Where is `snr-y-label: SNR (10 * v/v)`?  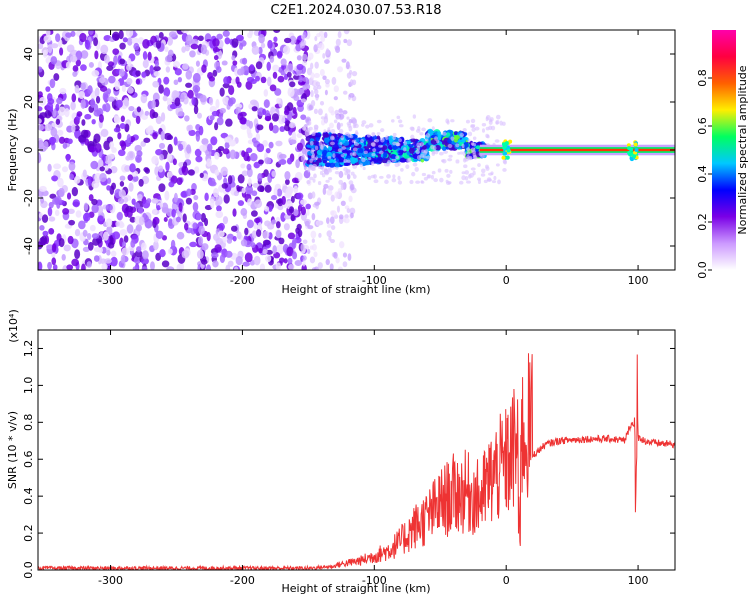
snr-y-label: SNR (10 * v/v) is located at coordinates (12, 450).